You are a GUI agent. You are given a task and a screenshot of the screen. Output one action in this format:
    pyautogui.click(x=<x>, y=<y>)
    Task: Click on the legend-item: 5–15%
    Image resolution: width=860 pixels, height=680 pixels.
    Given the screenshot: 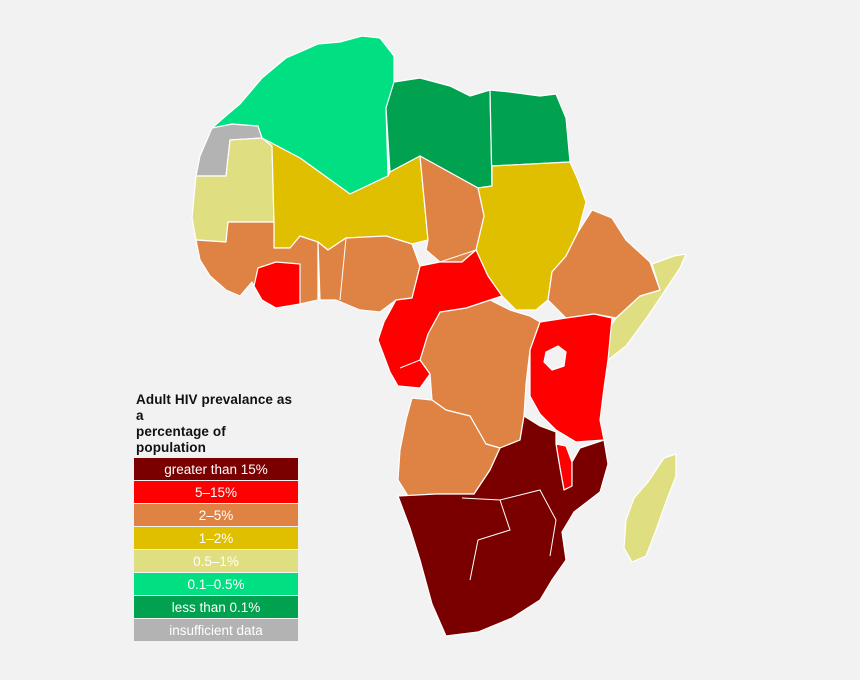 What is the action you would take?
    pyautogui.click(x=216, y=492)
    